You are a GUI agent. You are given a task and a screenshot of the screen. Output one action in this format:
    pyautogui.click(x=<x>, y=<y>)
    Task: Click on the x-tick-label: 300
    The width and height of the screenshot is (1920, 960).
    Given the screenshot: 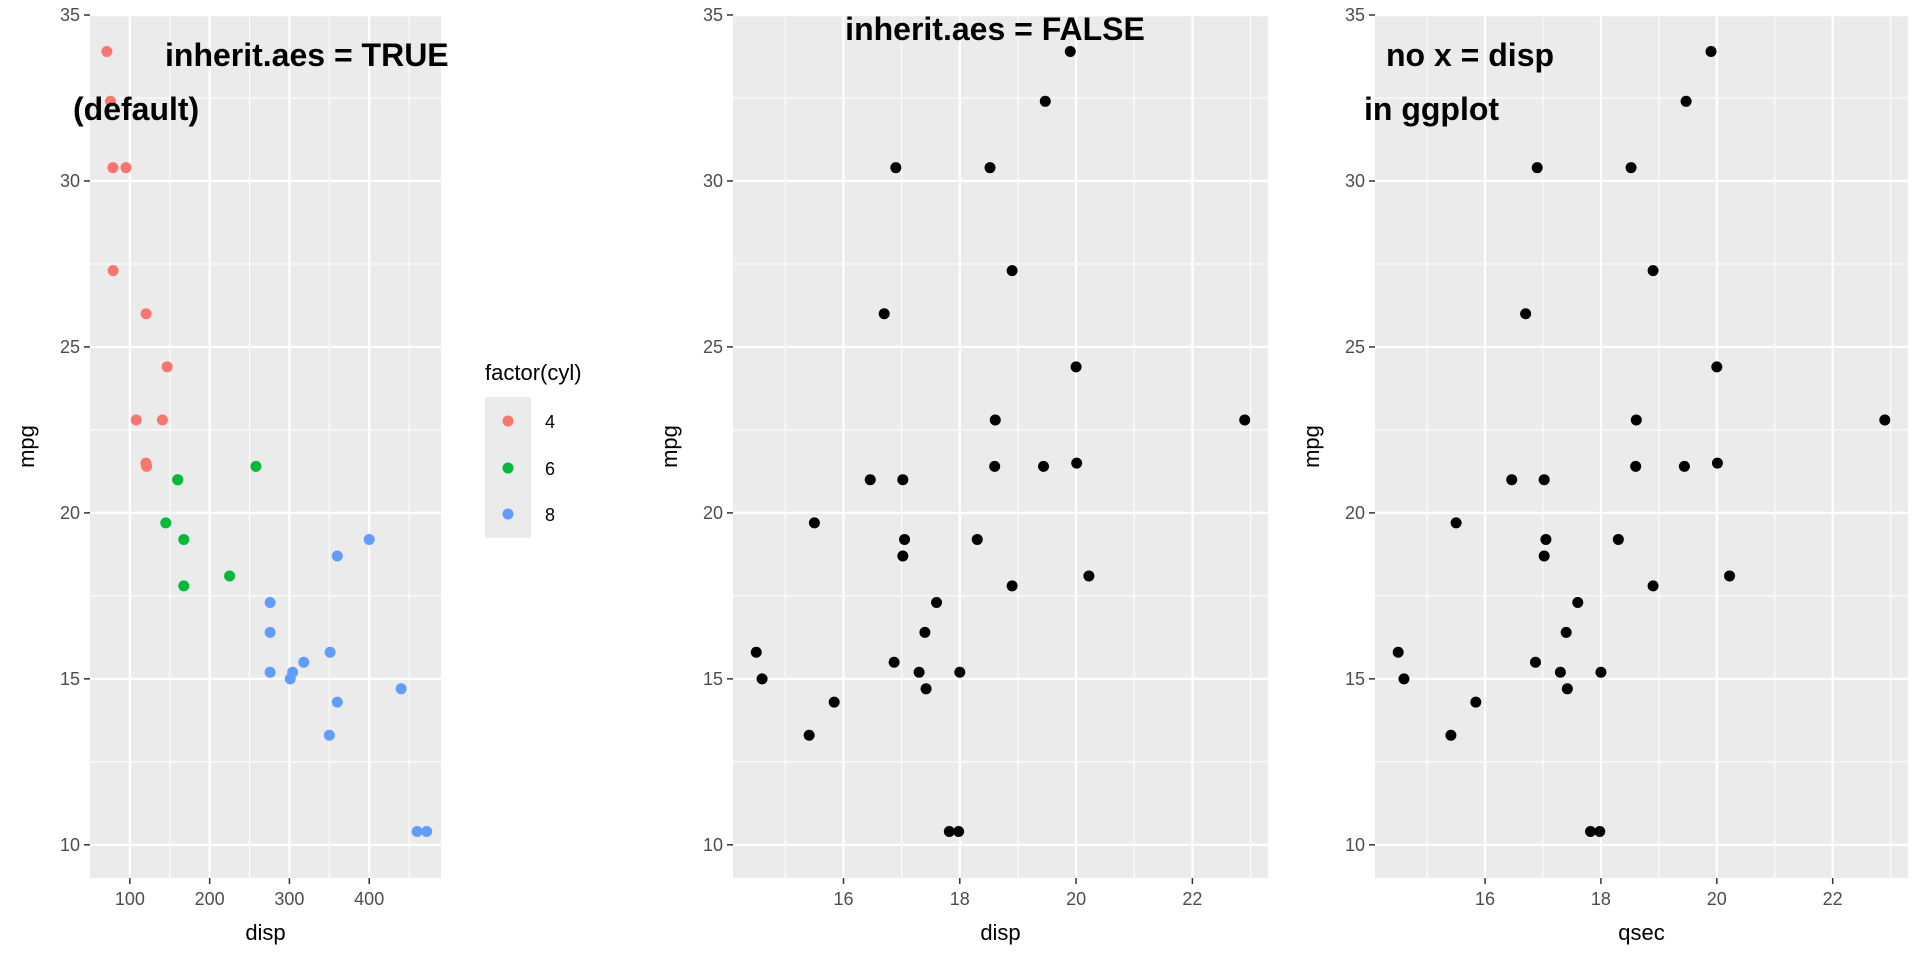 What is the action you would take?
    pyautogui.click(x=289, y=899)
    